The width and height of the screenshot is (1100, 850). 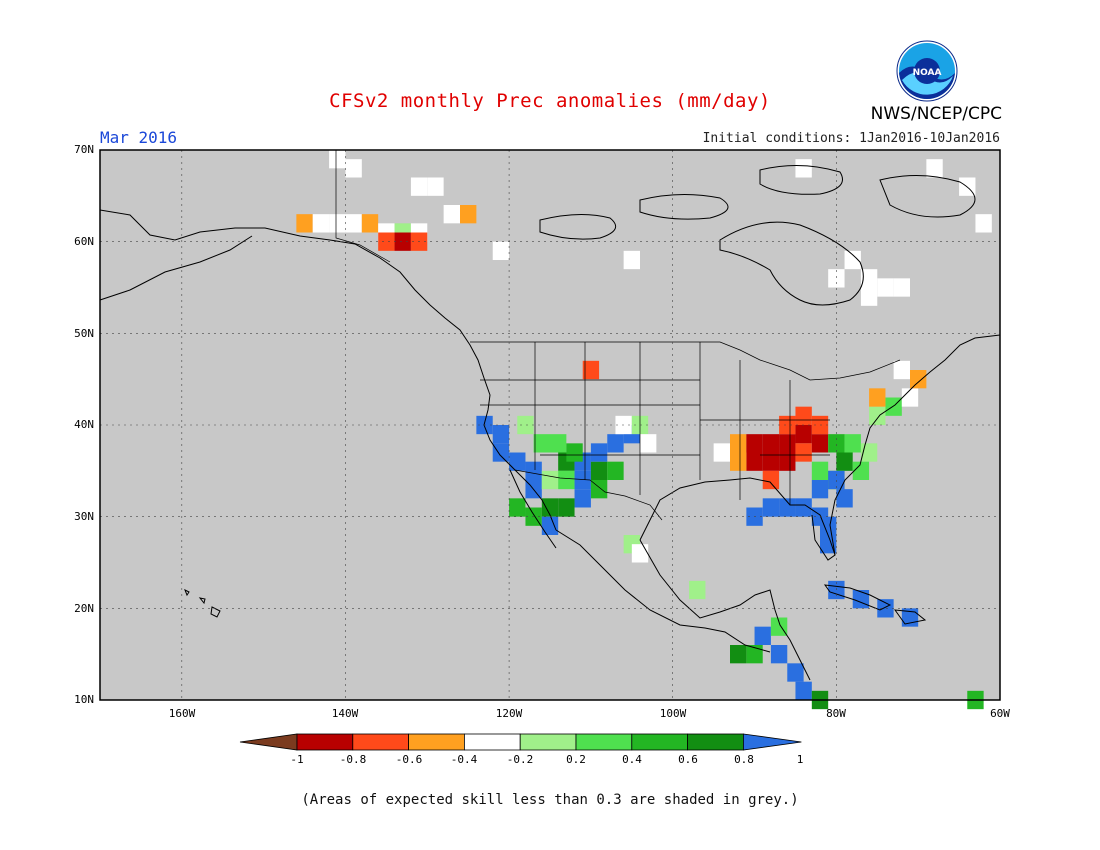 What do you see at coordinates (84, 149) in the screenshot?
I see `lat-label: 70N` at bounding box center [84, 149].